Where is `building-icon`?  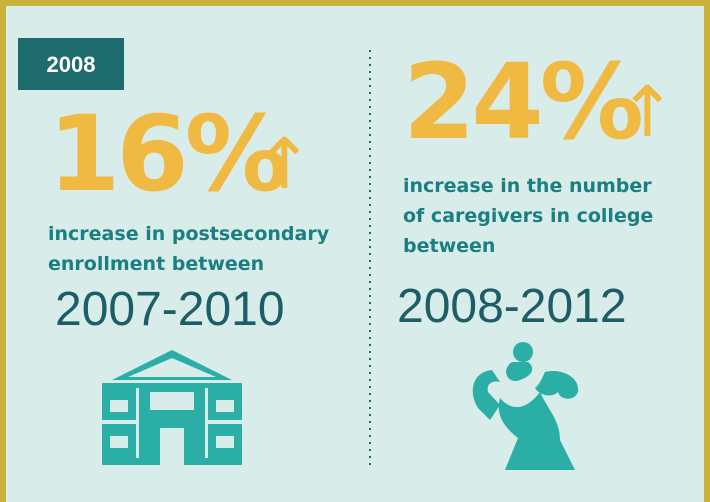 building-icon is located at coordinates (172, 407).